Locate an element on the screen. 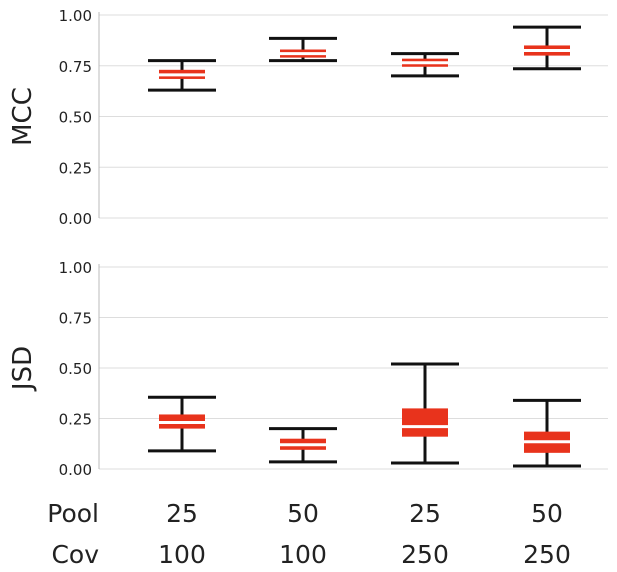 Image resolution: width=617 pixels, height=572 pixels. x-row-cov: Cov 100 100 250 250 is located at coordinates (311, 554).